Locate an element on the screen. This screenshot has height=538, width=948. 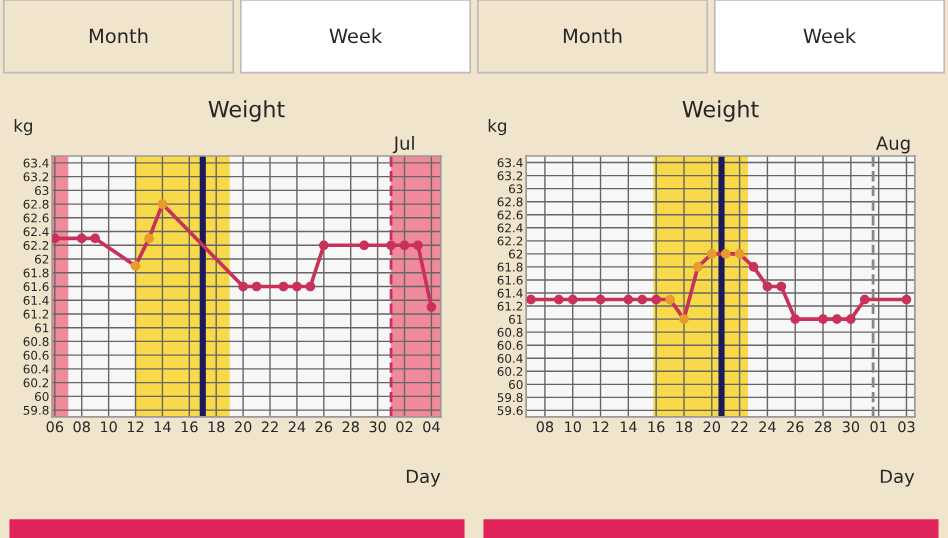
ref-line-label: Jul is located at coordinates (403, 144).